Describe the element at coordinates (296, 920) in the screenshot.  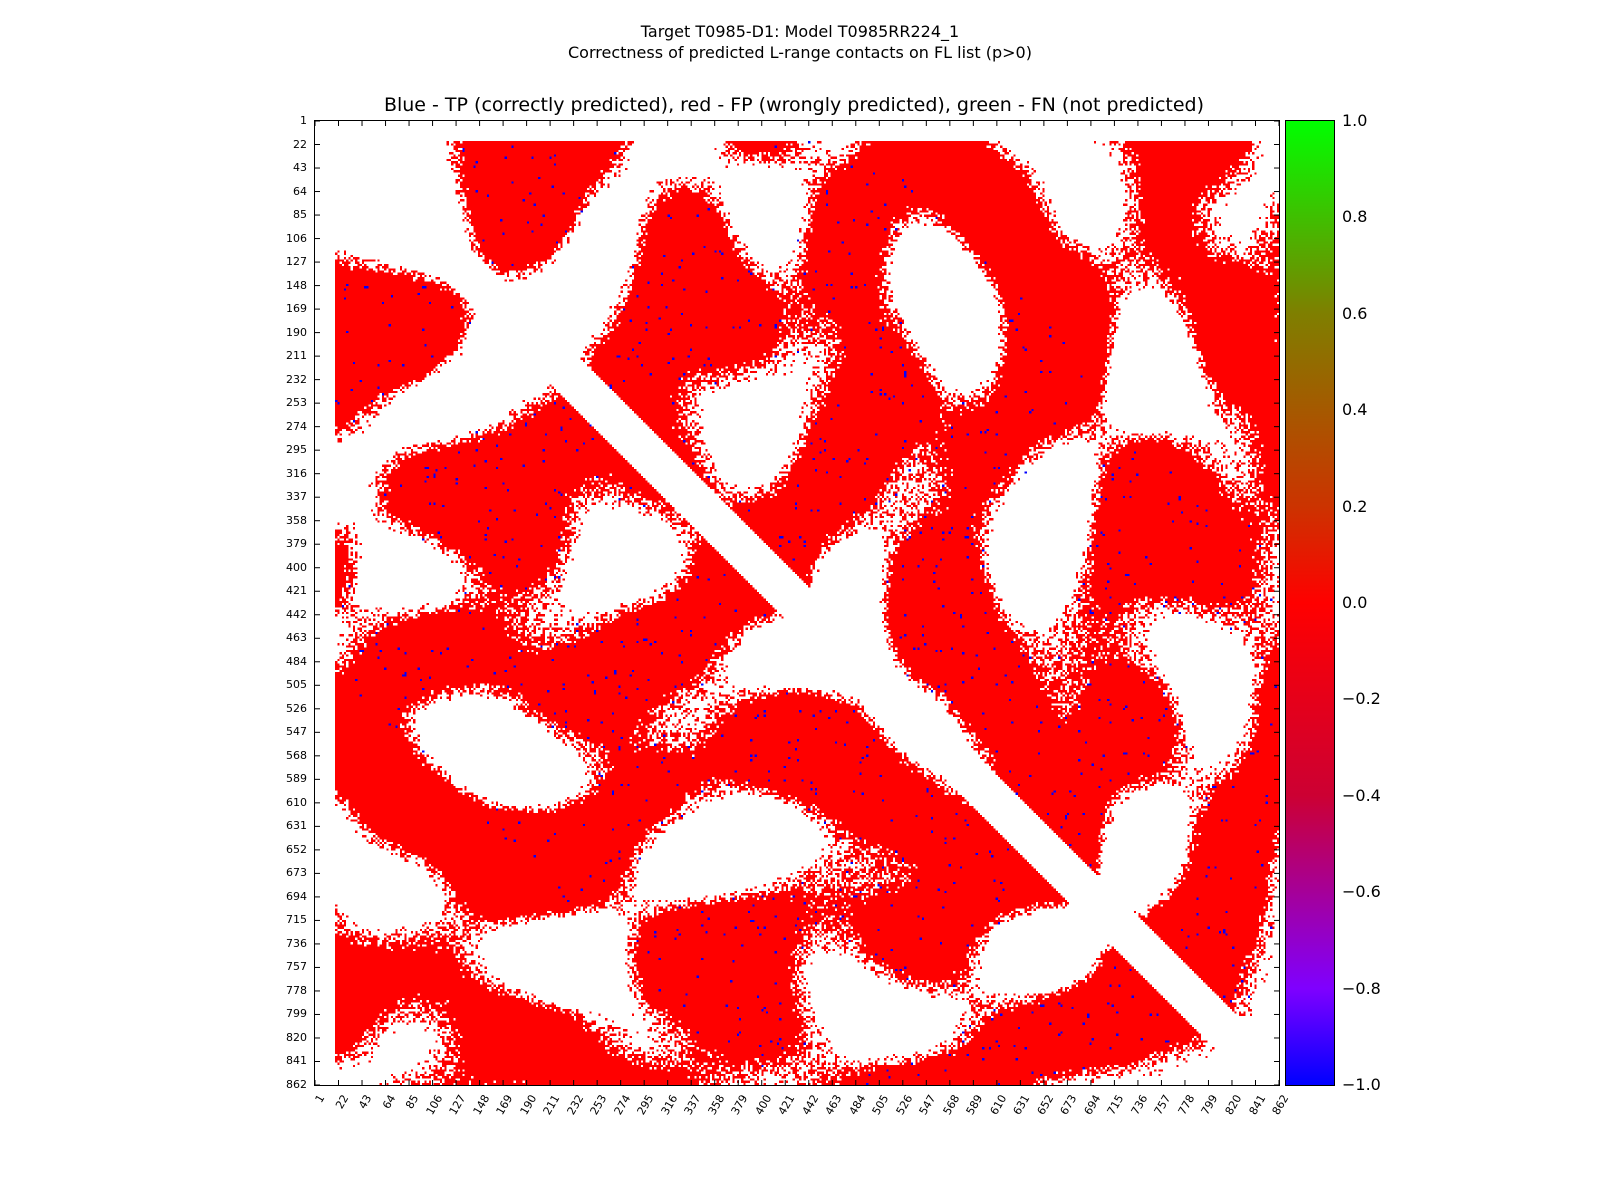
I see `y-tick-label: 715` at that location.